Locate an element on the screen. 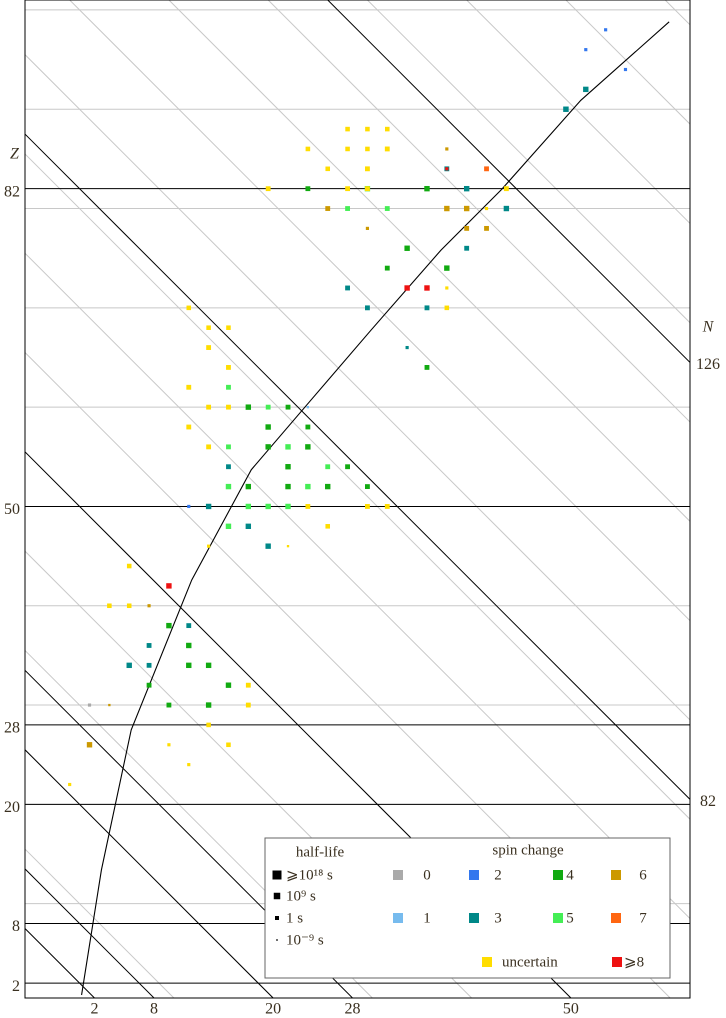 The image size is (726, 1018). n-tick-label: 126 is located at coordinates (708, 364).